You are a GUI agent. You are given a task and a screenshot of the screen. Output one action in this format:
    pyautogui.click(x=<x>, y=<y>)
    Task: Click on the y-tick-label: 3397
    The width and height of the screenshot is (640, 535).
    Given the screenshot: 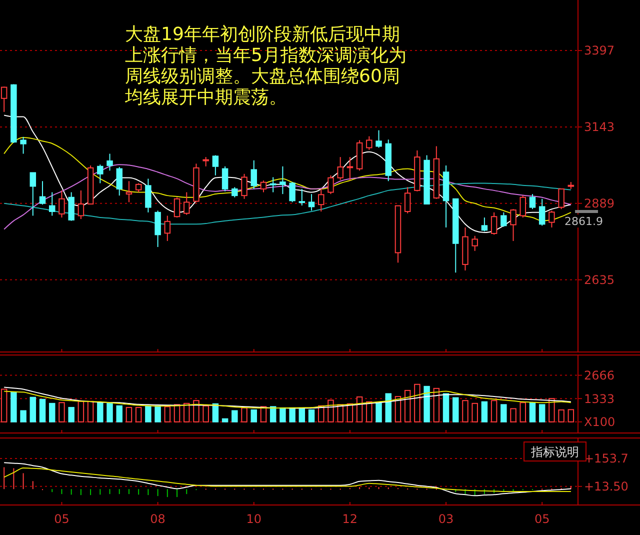 What is the action you would take?
    pyautogui.click(x=599, y=51)
    